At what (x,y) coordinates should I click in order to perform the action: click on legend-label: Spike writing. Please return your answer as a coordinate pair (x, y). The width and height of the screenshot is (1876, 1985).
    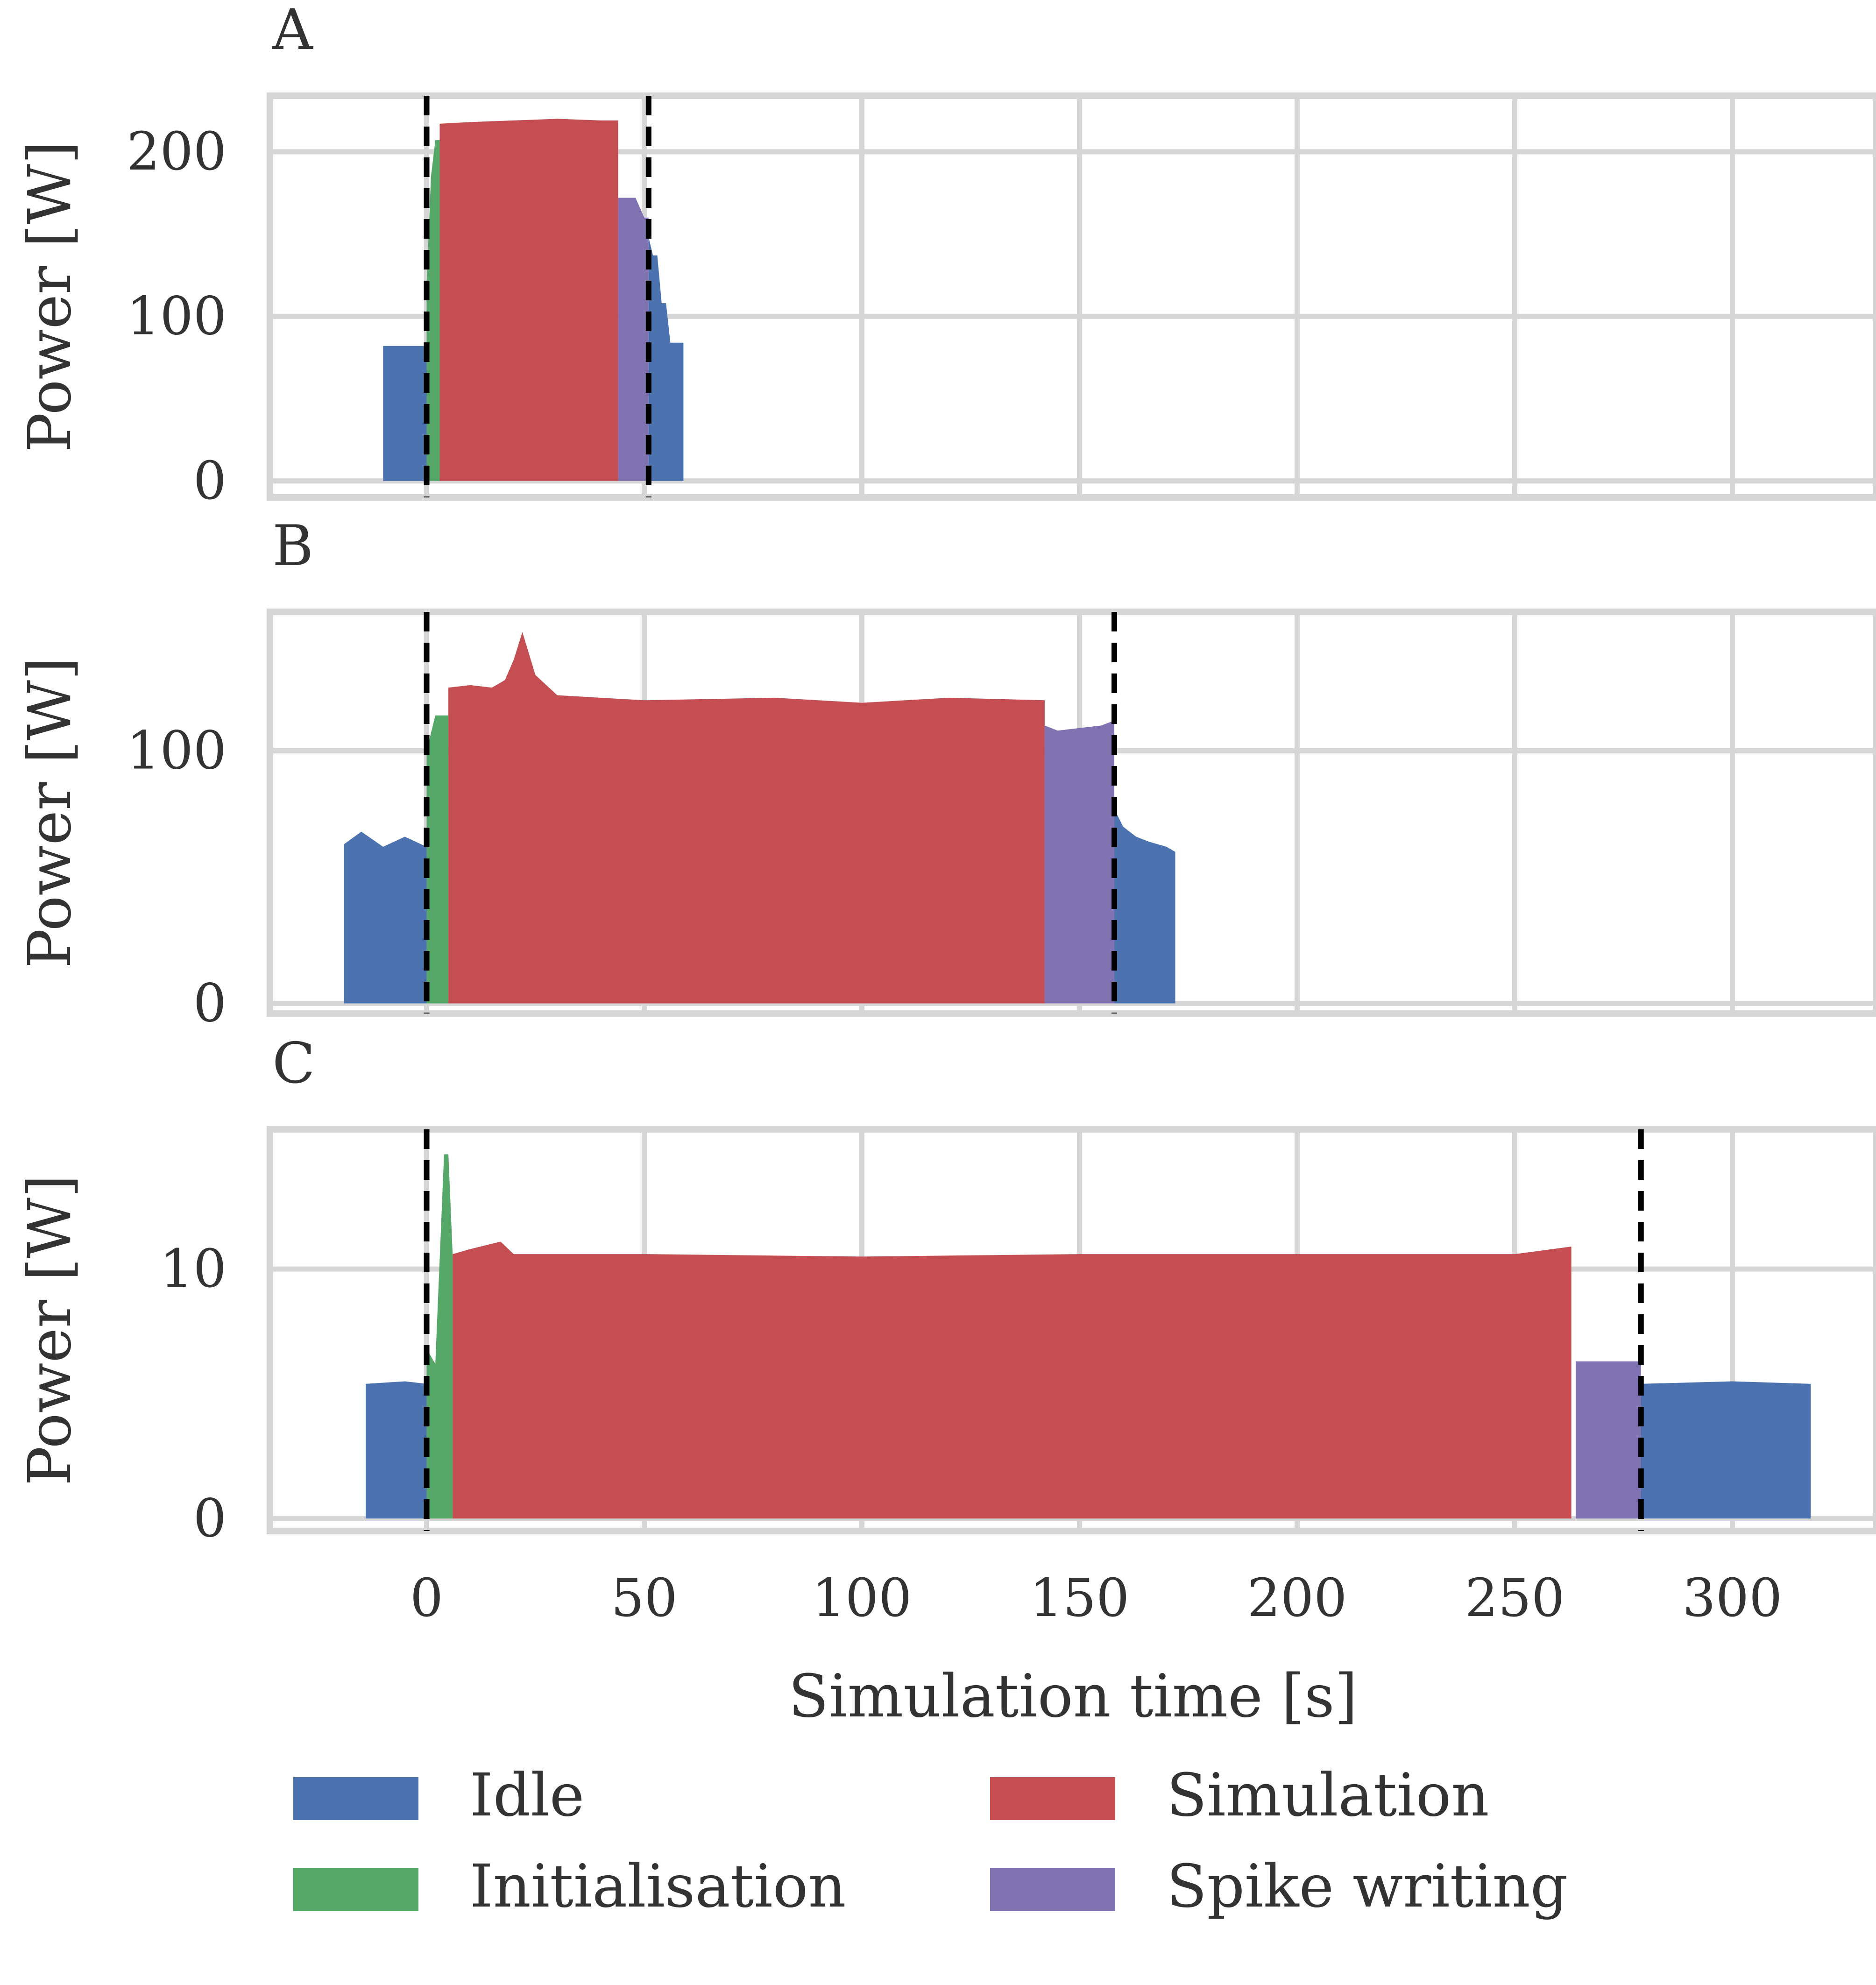
    Looking at the image, I should click on (1367, 1886).